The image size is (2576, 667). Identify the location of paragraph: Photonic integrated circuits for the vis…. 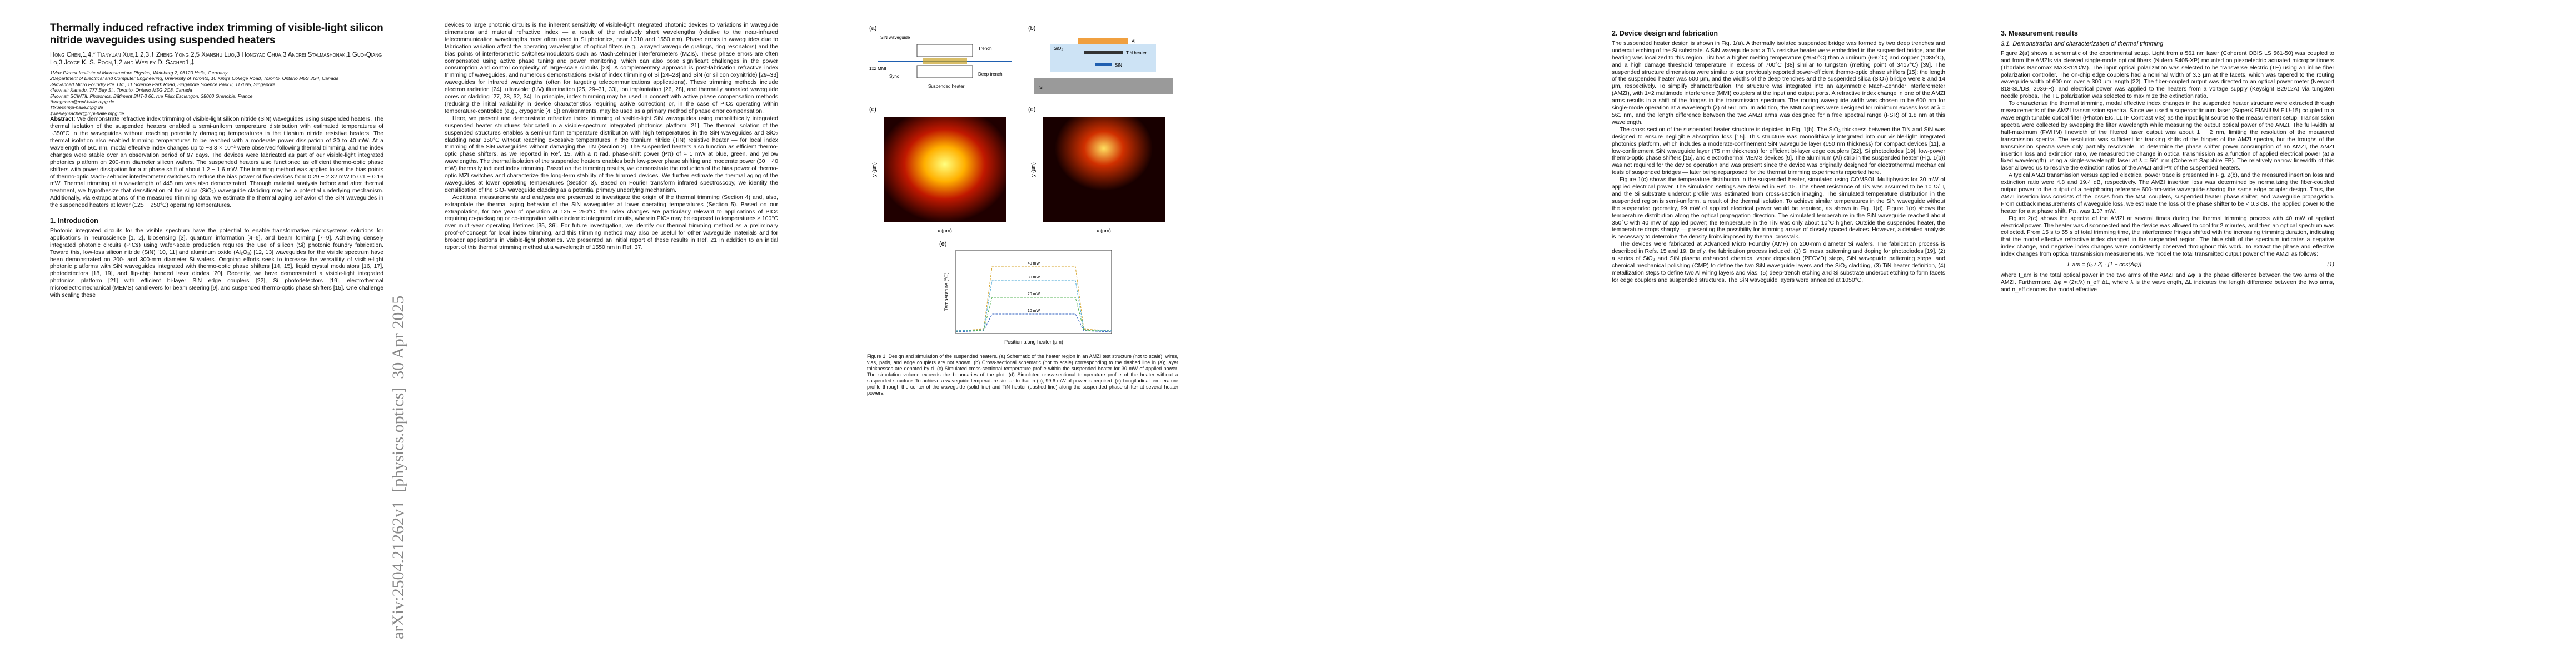
(216, 263).